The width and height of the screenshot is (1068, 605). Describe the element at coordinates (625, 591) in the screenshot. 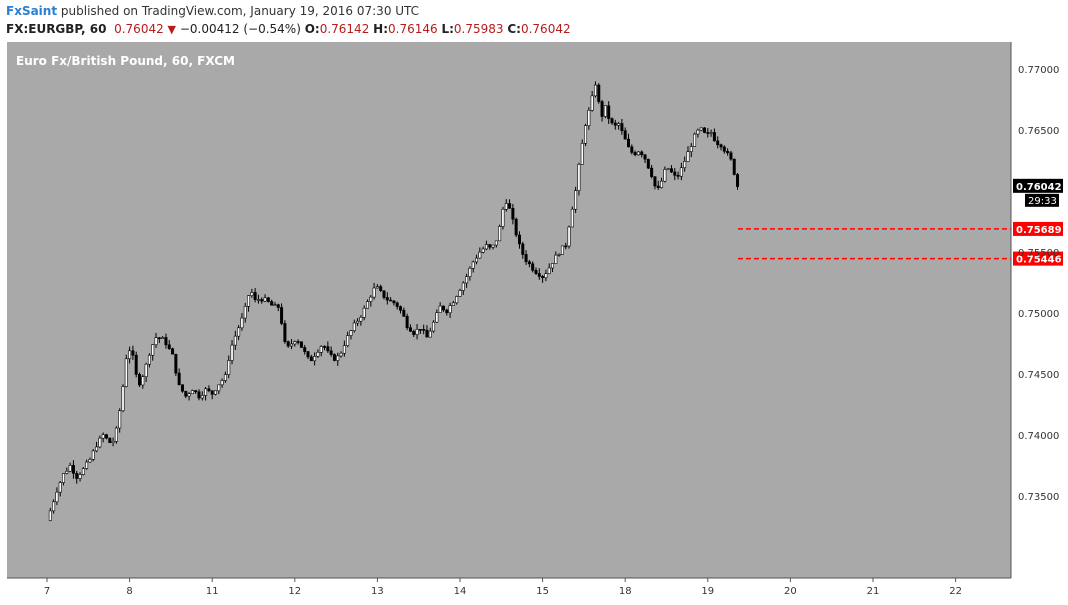

I see `x-tick-label: 18` at that location.